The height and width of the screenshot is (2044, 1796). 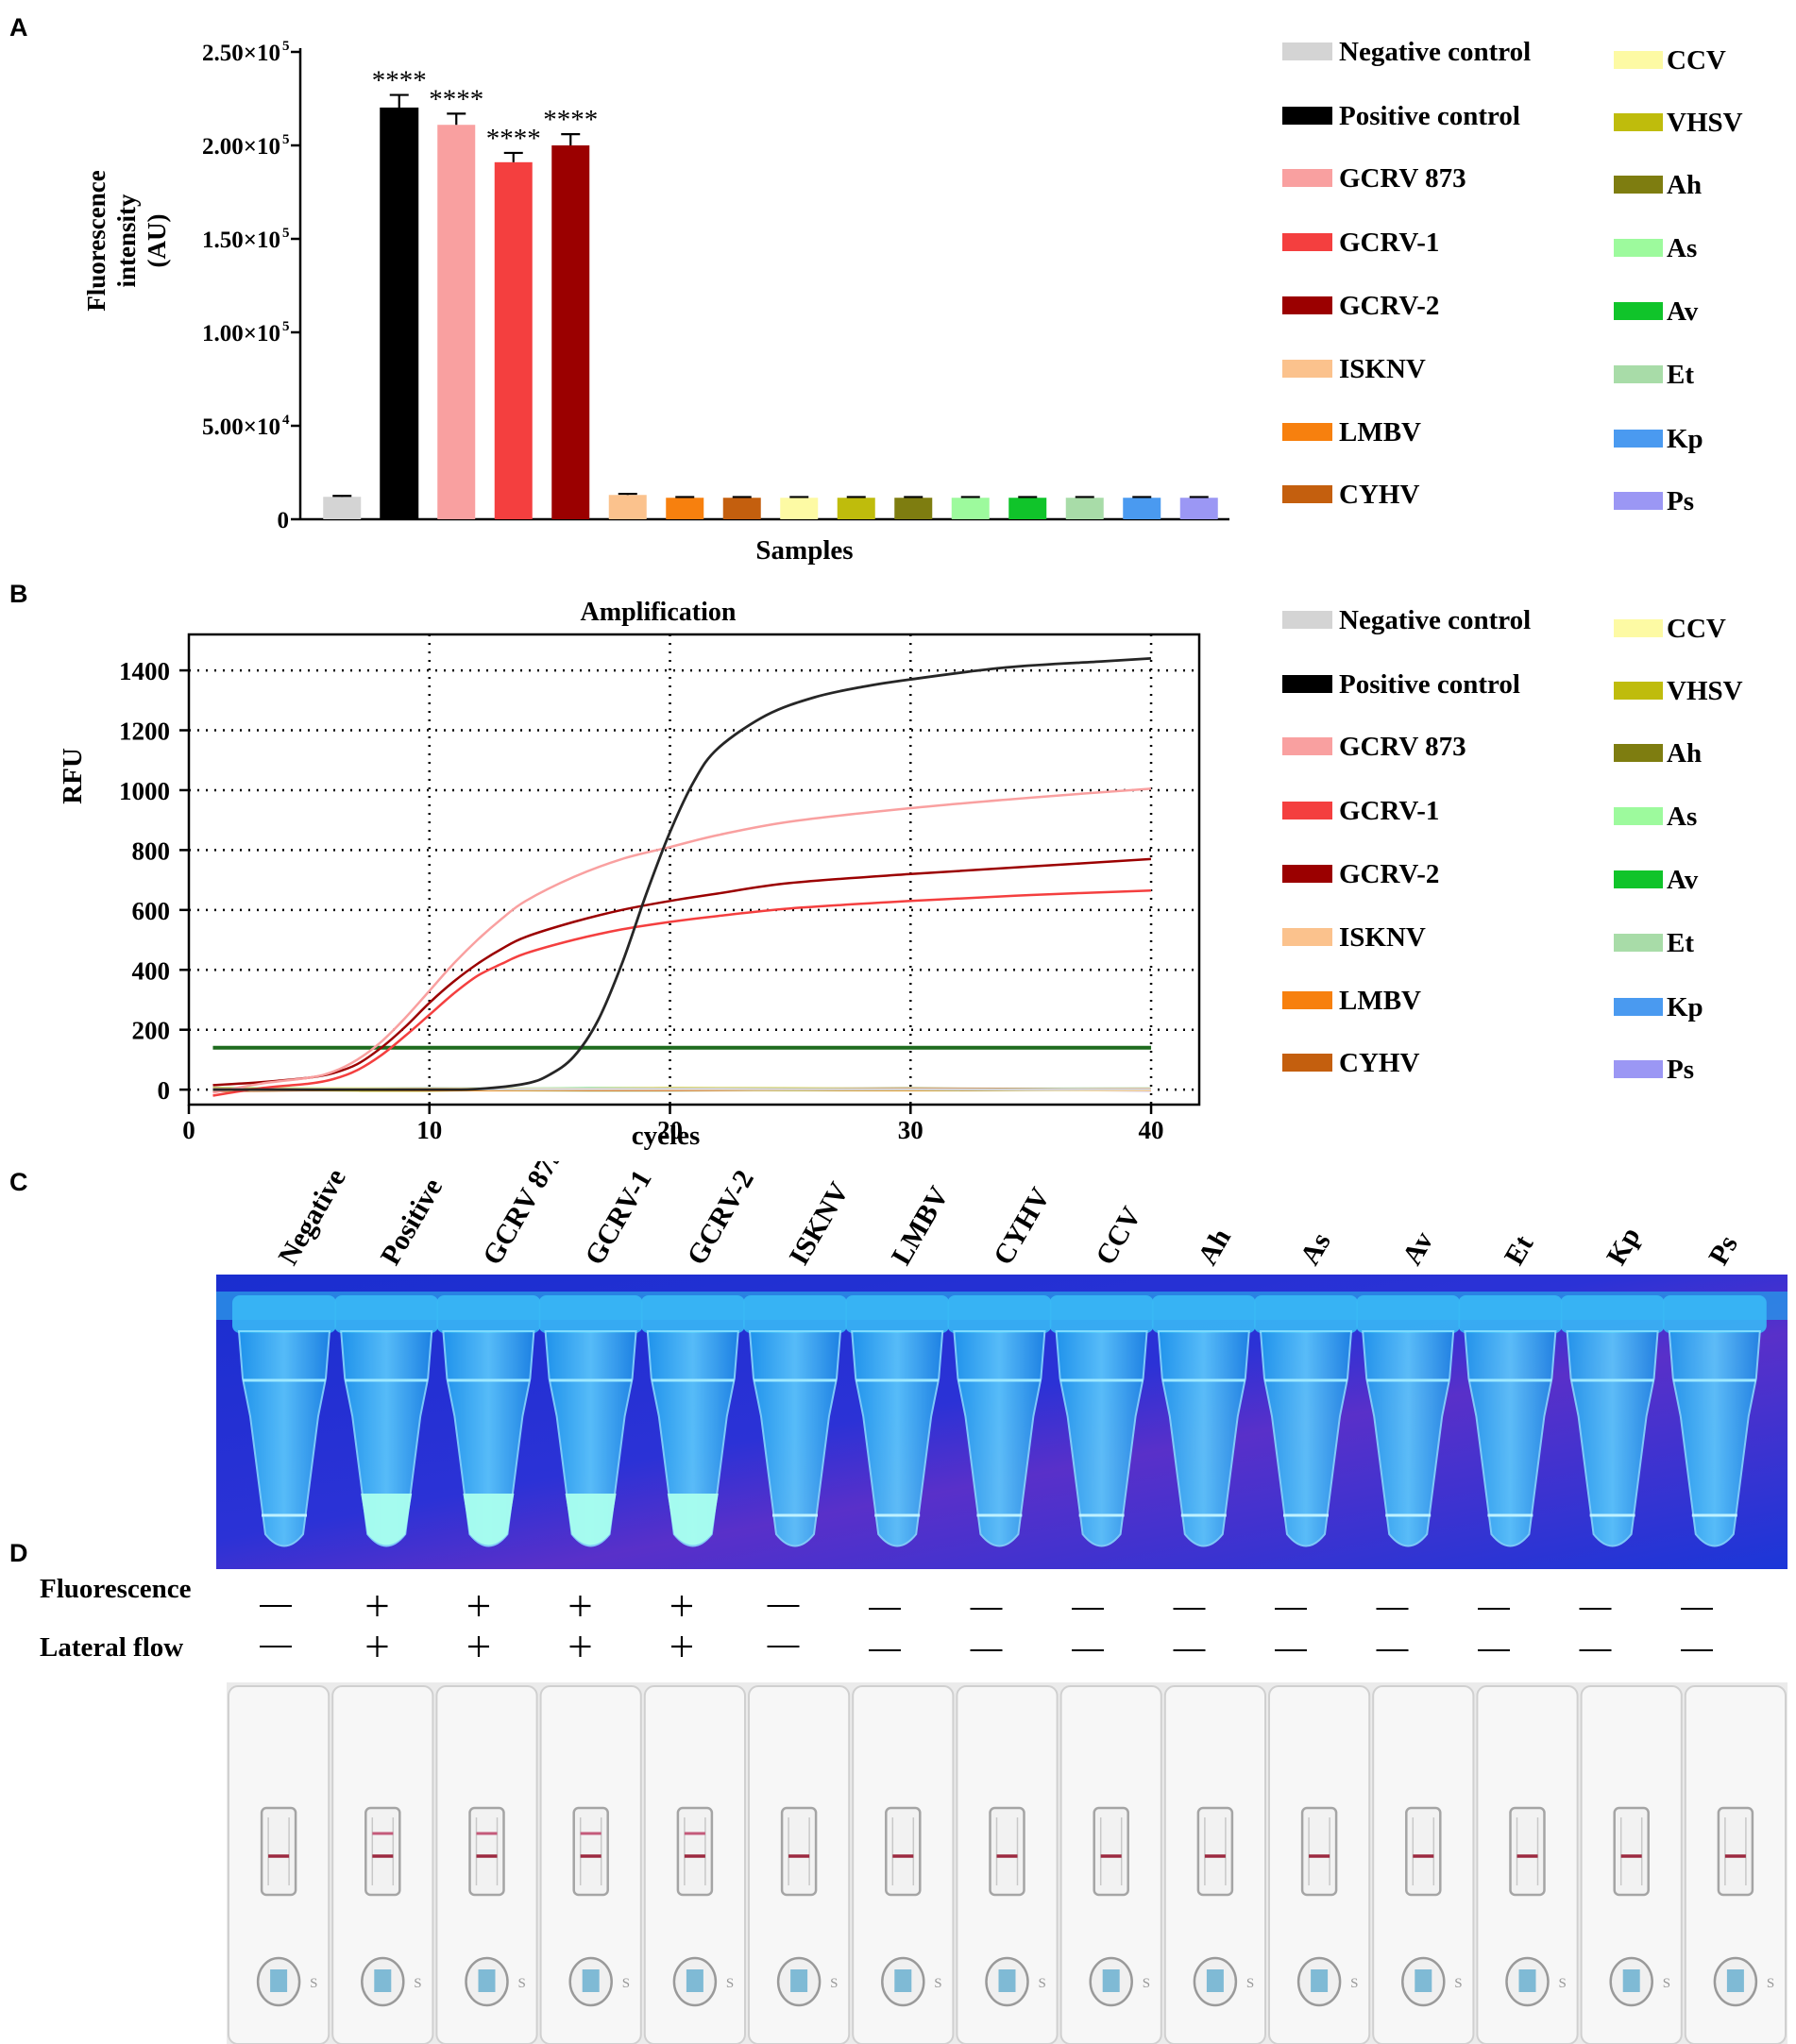 What do you see at coordinates (720, 1218) in the screenshot?
I see `tube-label-gcrv-2: GCRV-2` at bounding box center [720, 1218].